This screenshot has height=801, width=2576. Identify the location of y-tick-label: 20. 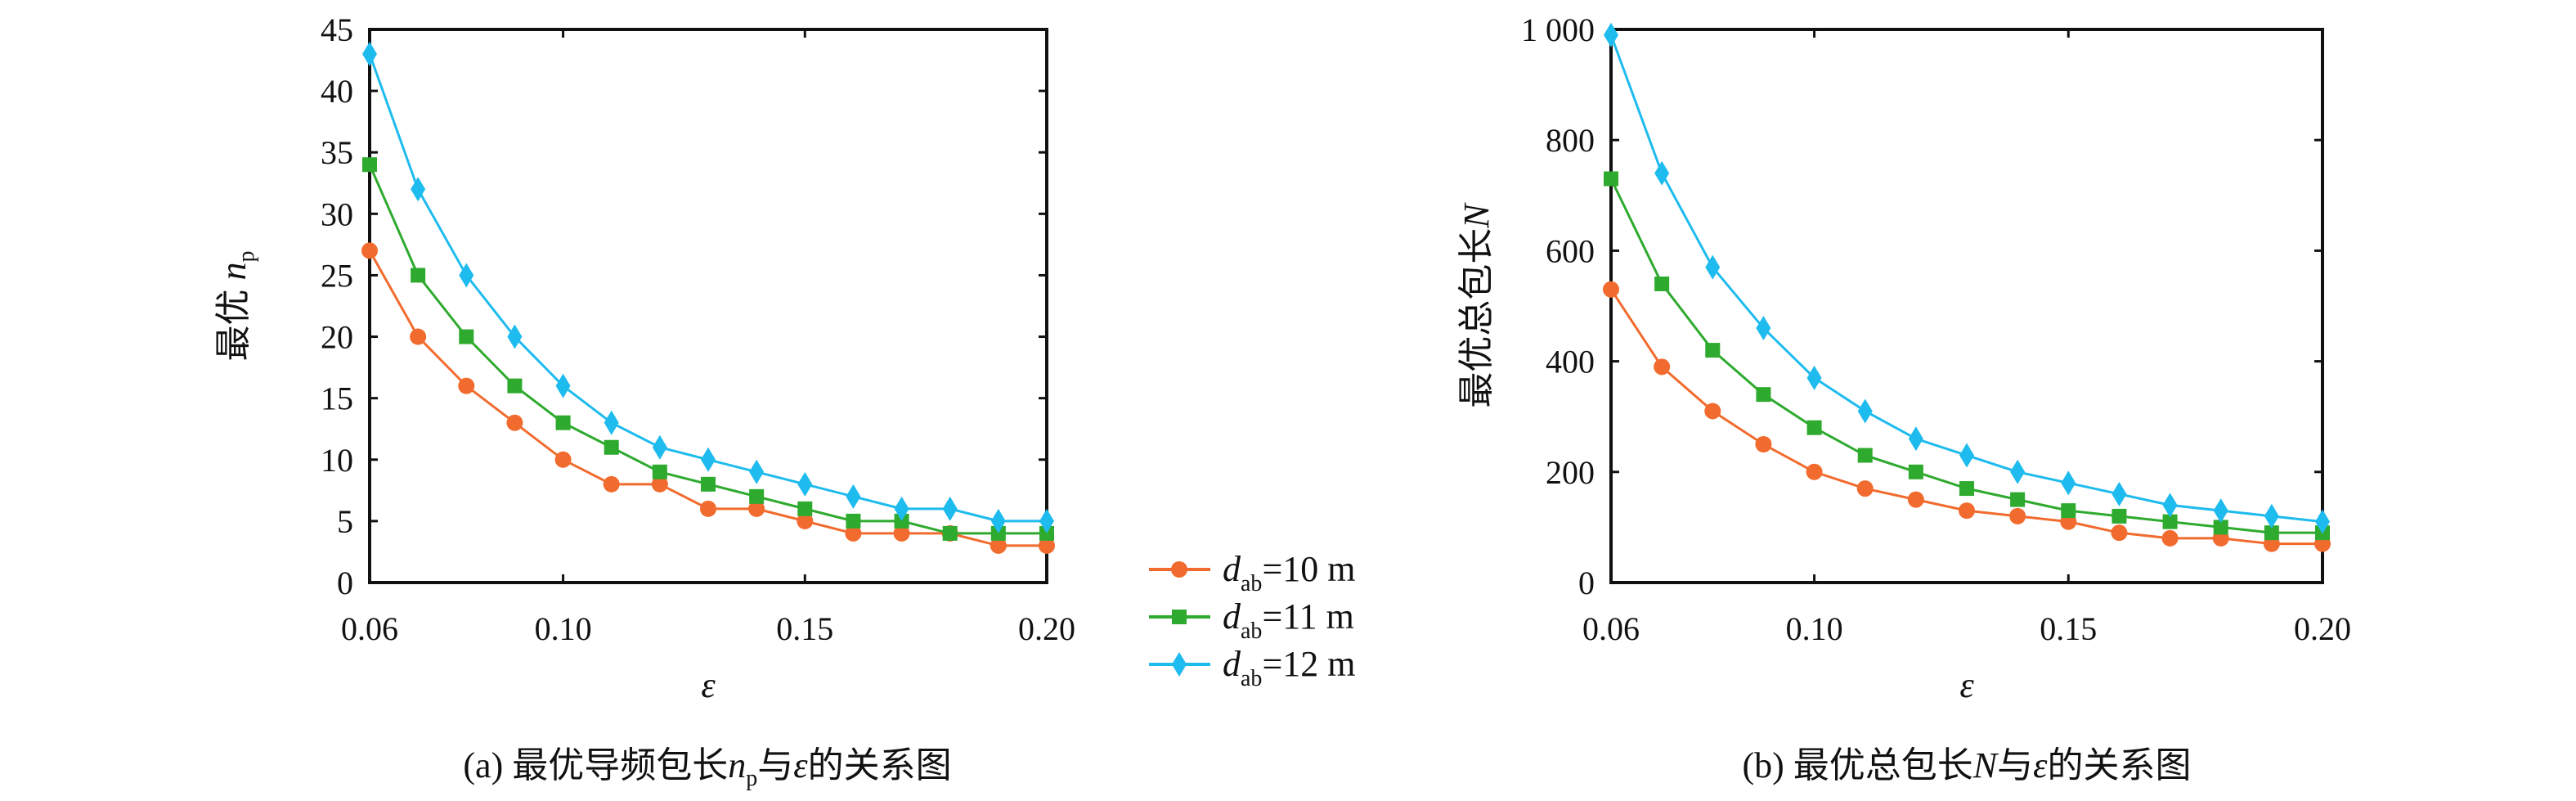
(337, 338).